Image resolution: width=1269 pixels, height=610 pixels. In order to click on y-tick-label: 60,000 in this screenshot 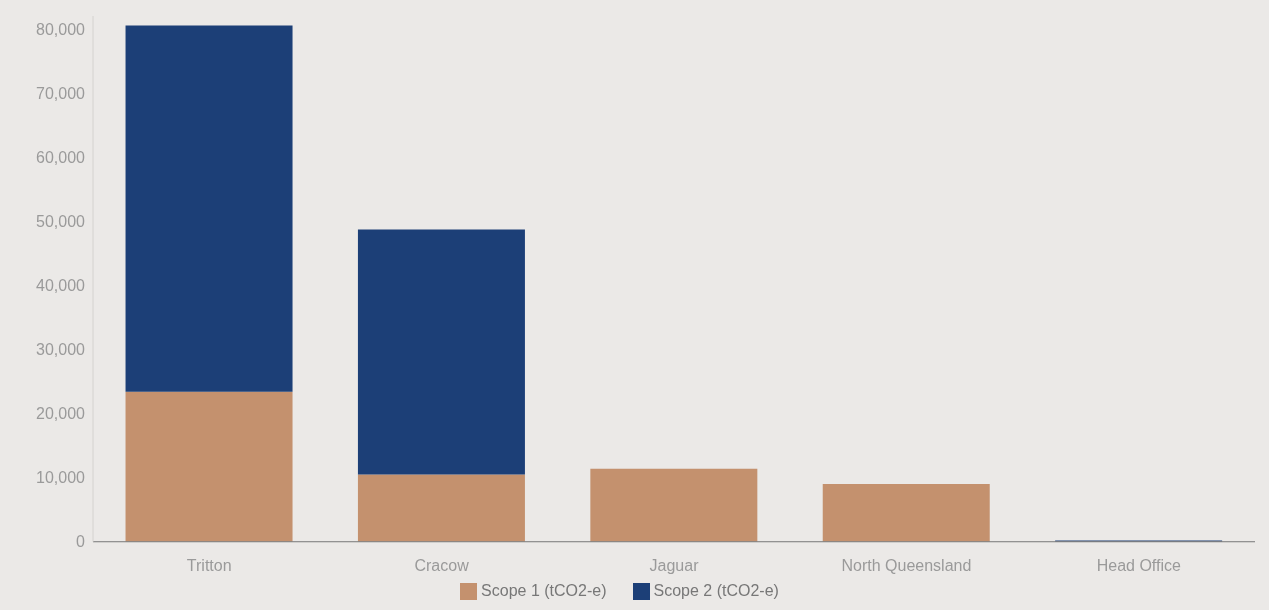, I will do `click(61, 157)`.